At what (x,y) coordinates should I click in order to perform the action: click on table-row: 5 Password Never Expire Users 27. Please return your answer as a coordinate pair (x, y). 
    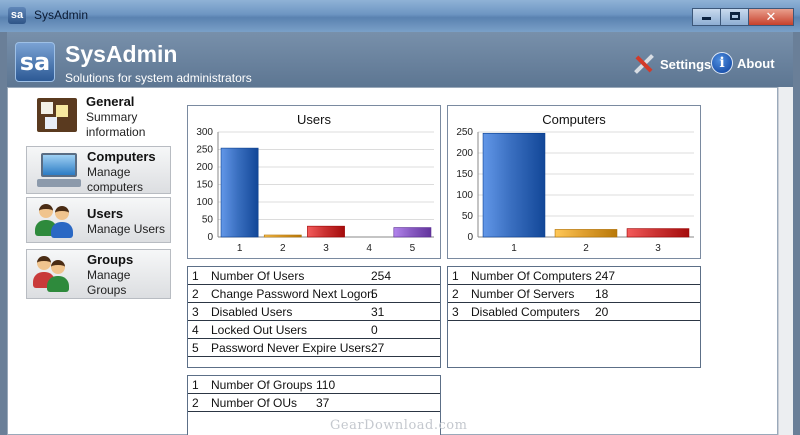
    Looking at the image, I should click on (314, 348).